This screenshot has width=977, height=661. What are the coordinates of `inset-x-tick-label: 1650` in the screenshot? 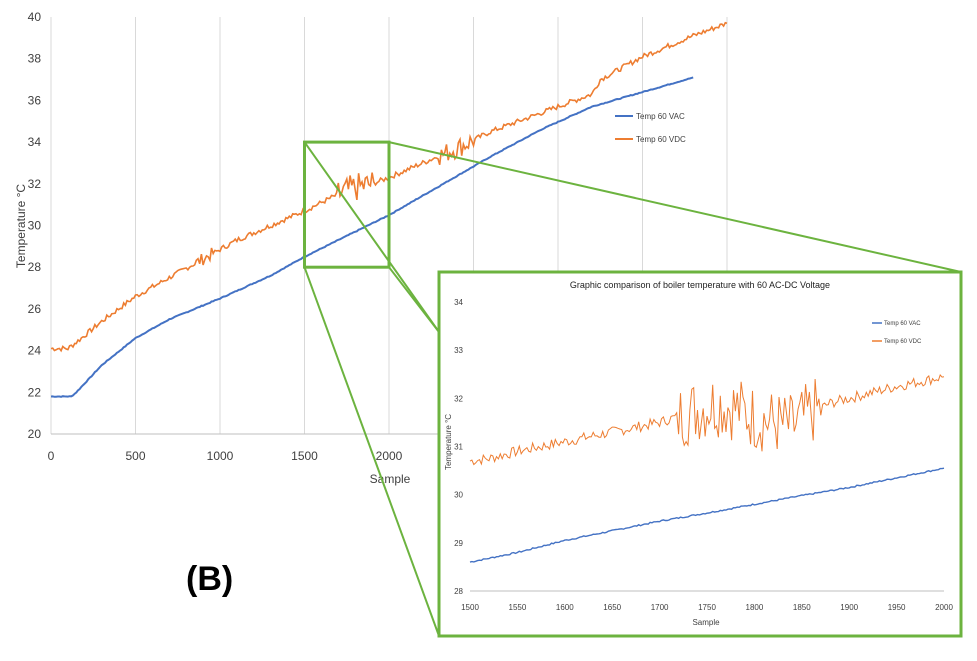 It's located at (612, 607).